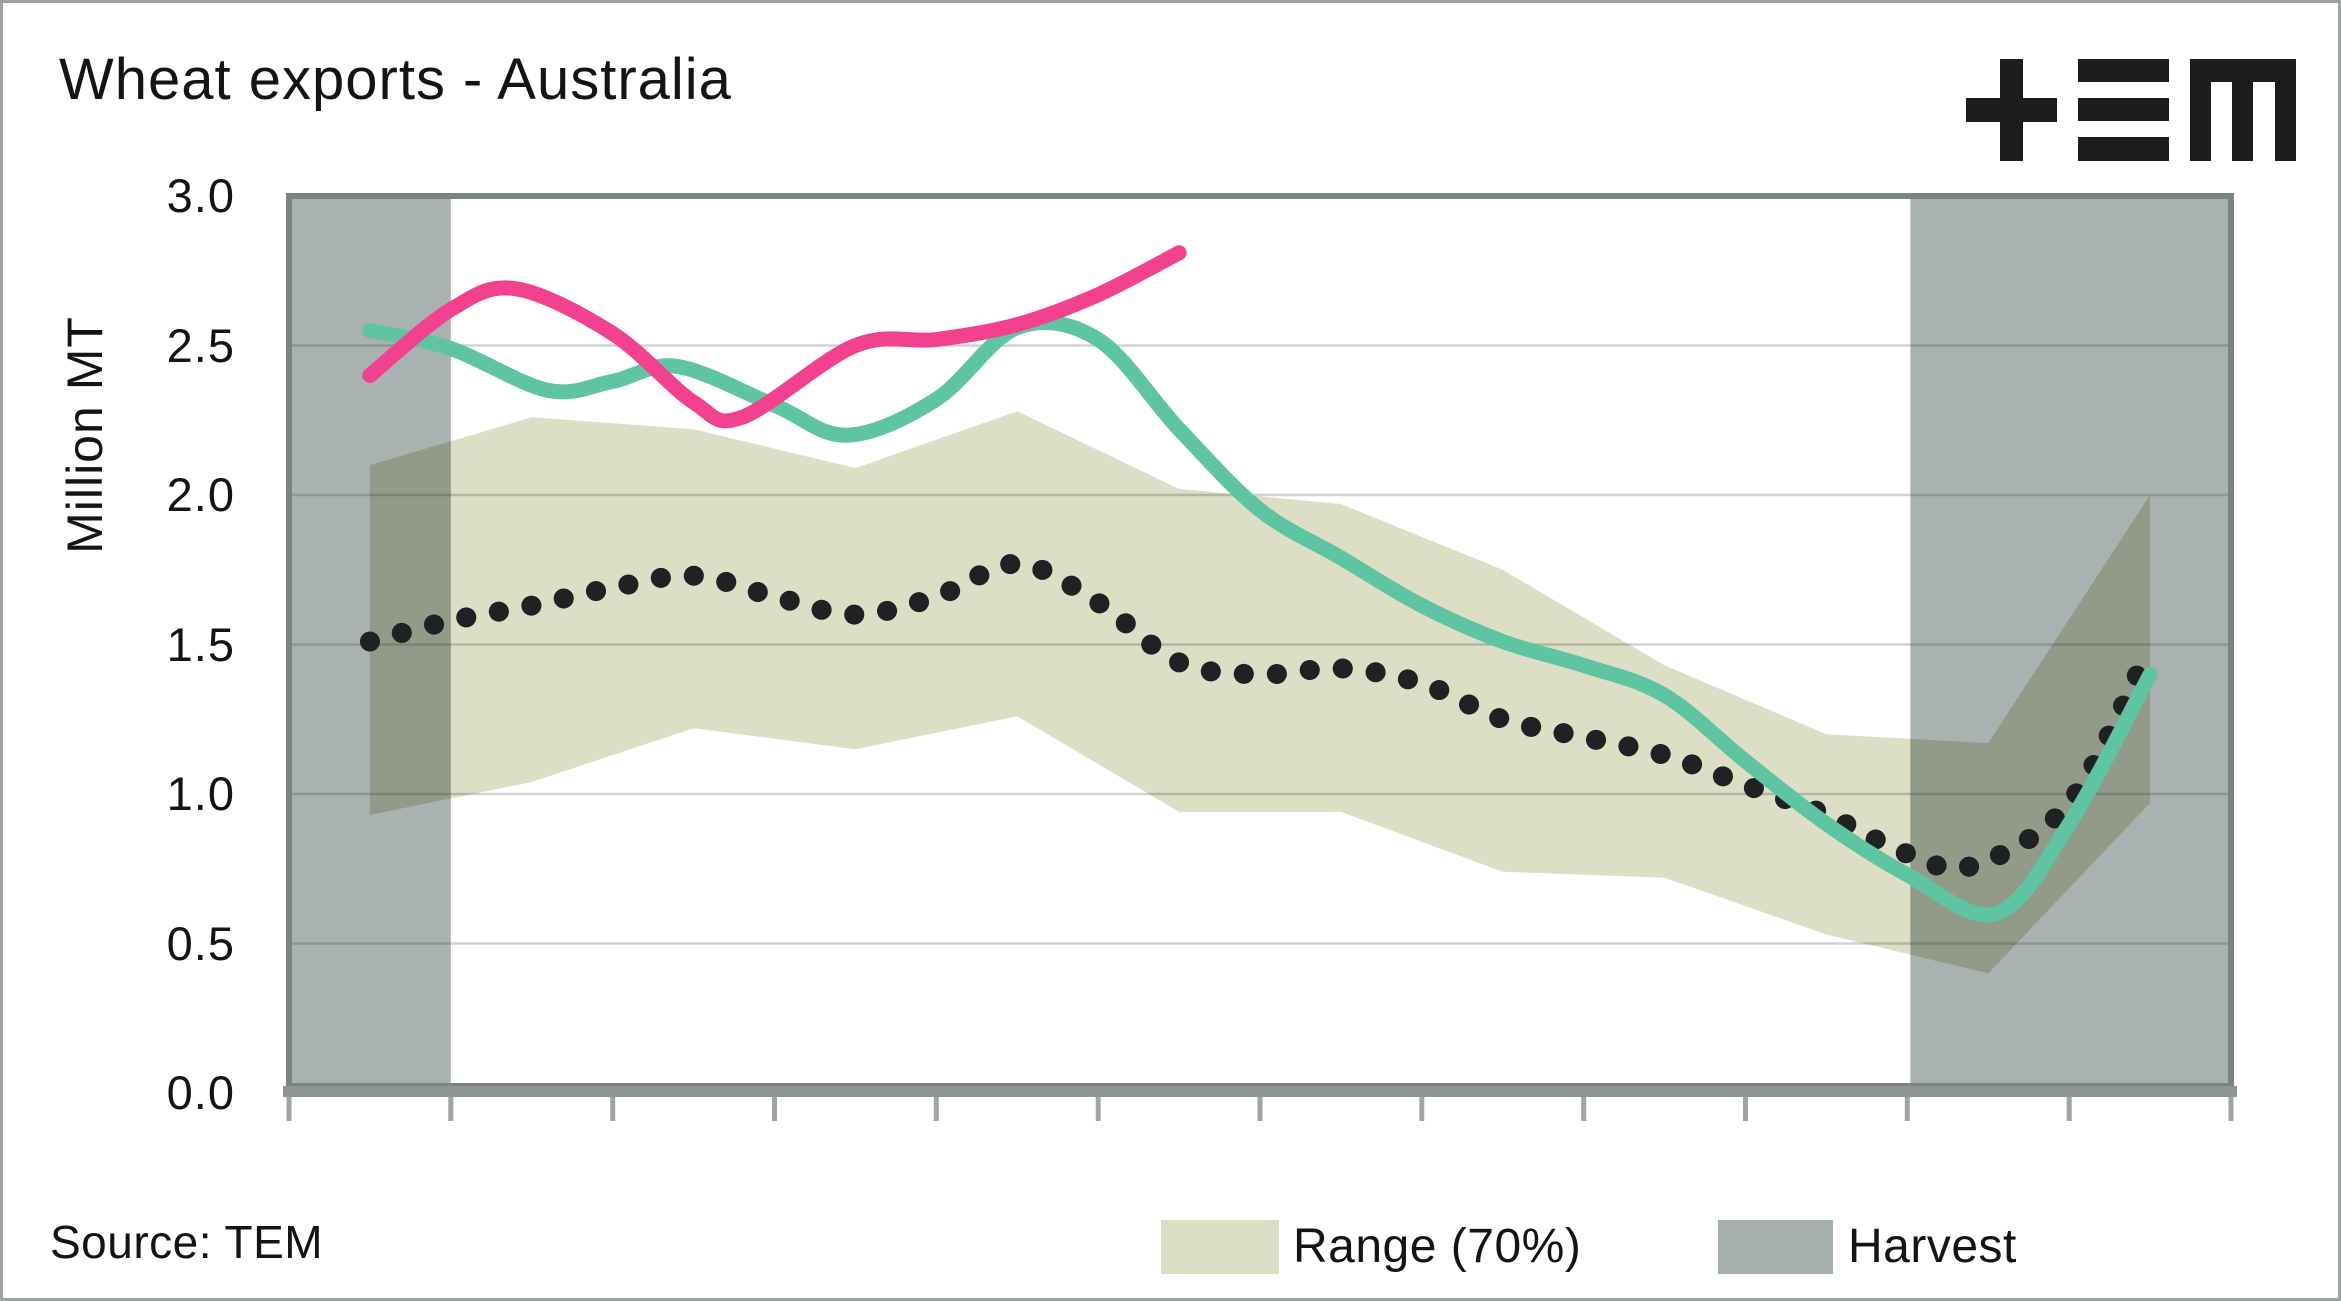 The image size is (2341, 1301). Describe the element at coordinates (774, 337) in the screenshot. I see `pink-season-line` at that location.